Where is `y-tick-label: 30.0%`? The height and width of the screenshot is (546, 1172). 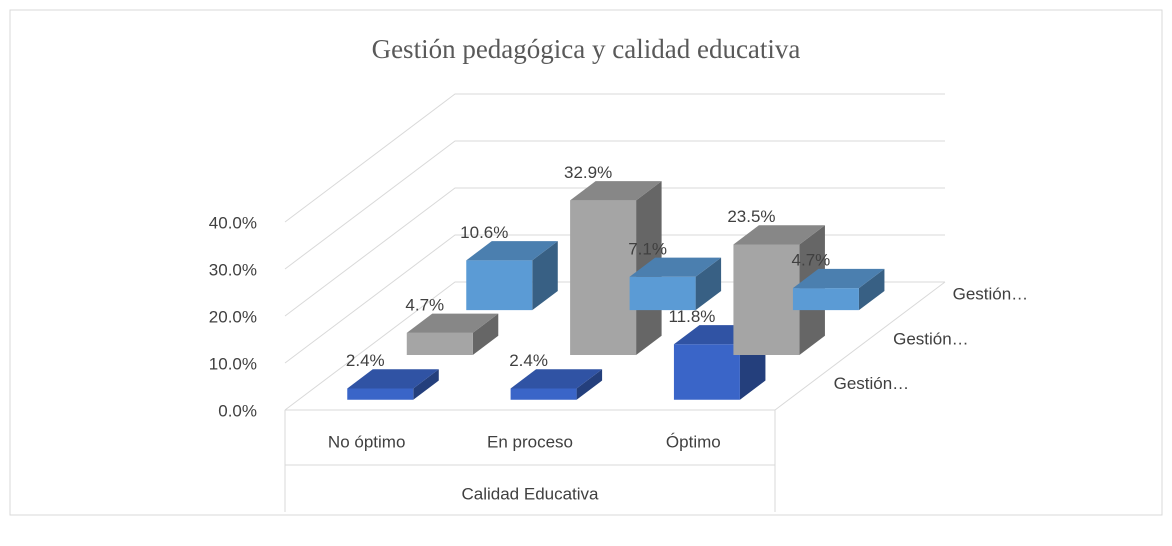
y-tick-label: 30.0% is located at coordinates (233, 269).